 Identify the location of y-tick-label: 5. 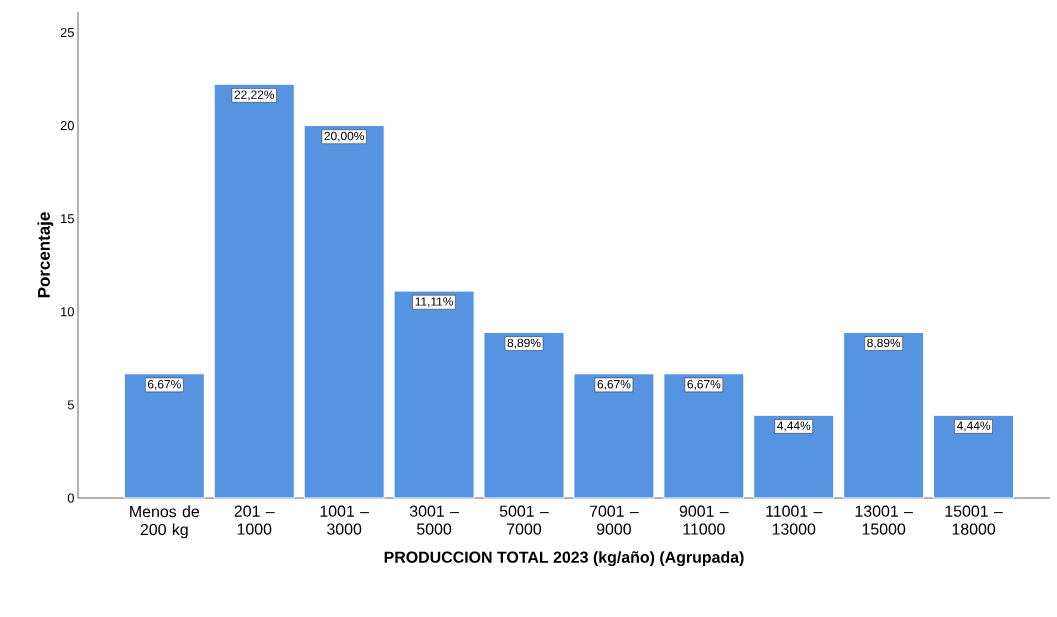
(70, 405).